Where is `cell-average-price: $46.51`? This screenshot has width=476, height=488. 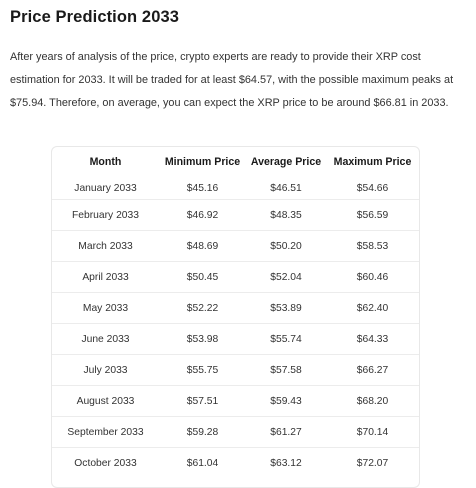 cell-average-price: $46.51 is located at coordinates (286, 188).